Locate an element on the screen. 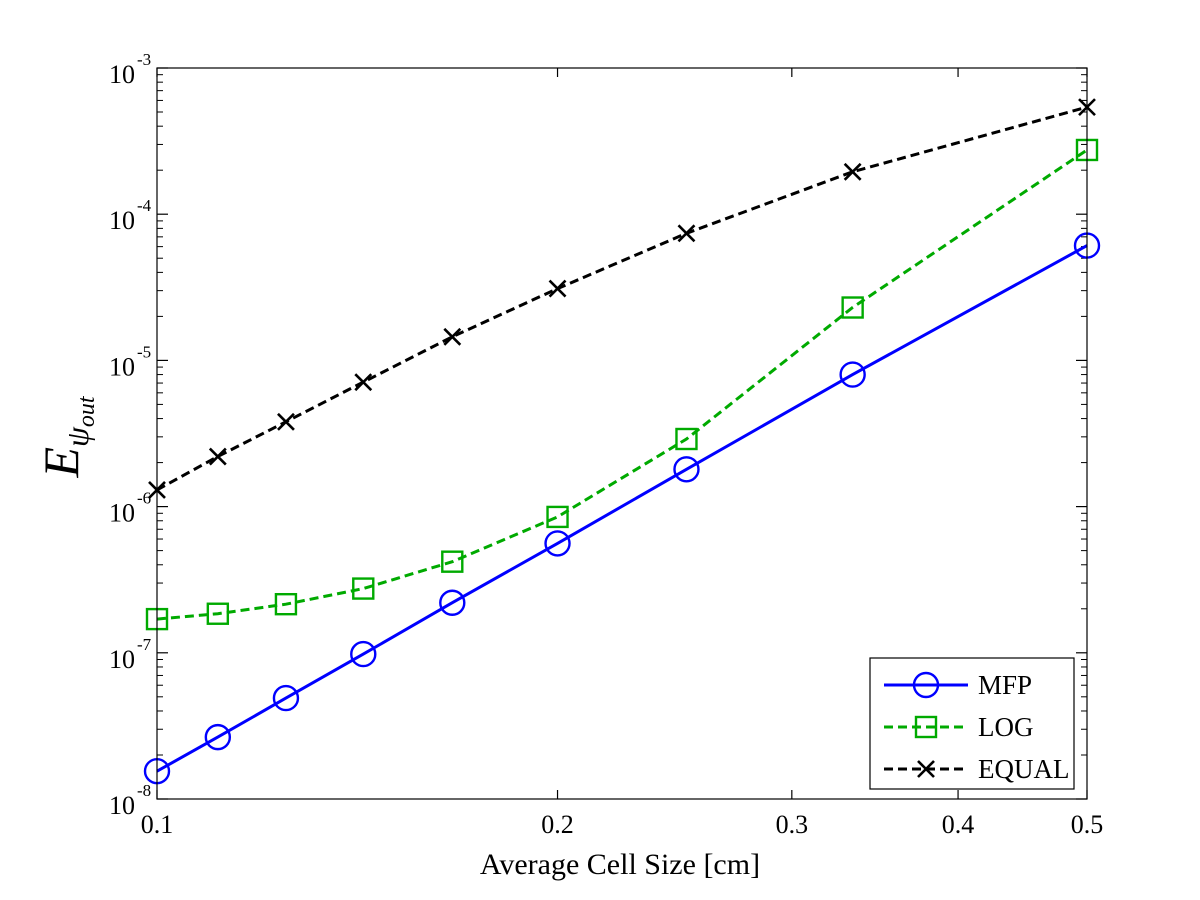  y-tick-label: 10⁻⁴ is located at coordinates (130, 215).